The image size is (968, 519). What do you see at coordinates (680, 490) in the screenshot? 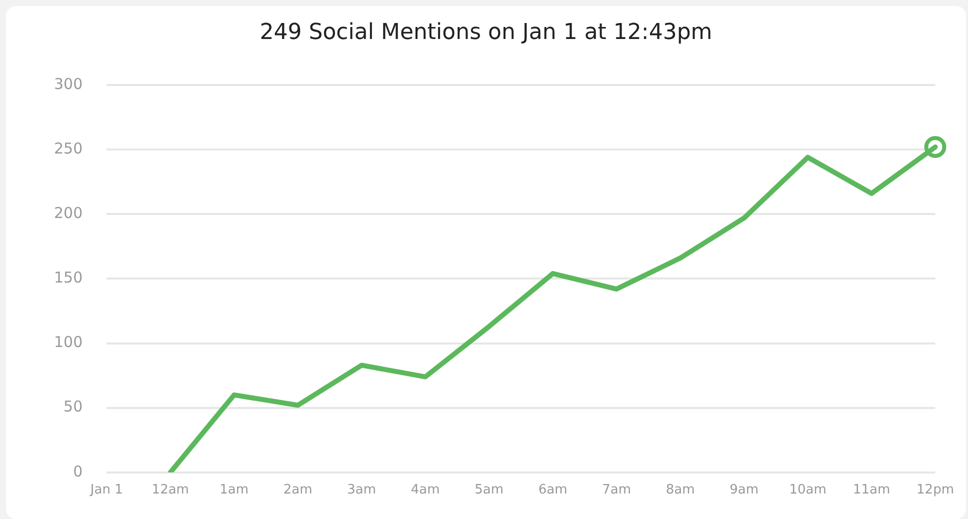
I see `x-tick-label: 8am` at bounding box center [680, 490].